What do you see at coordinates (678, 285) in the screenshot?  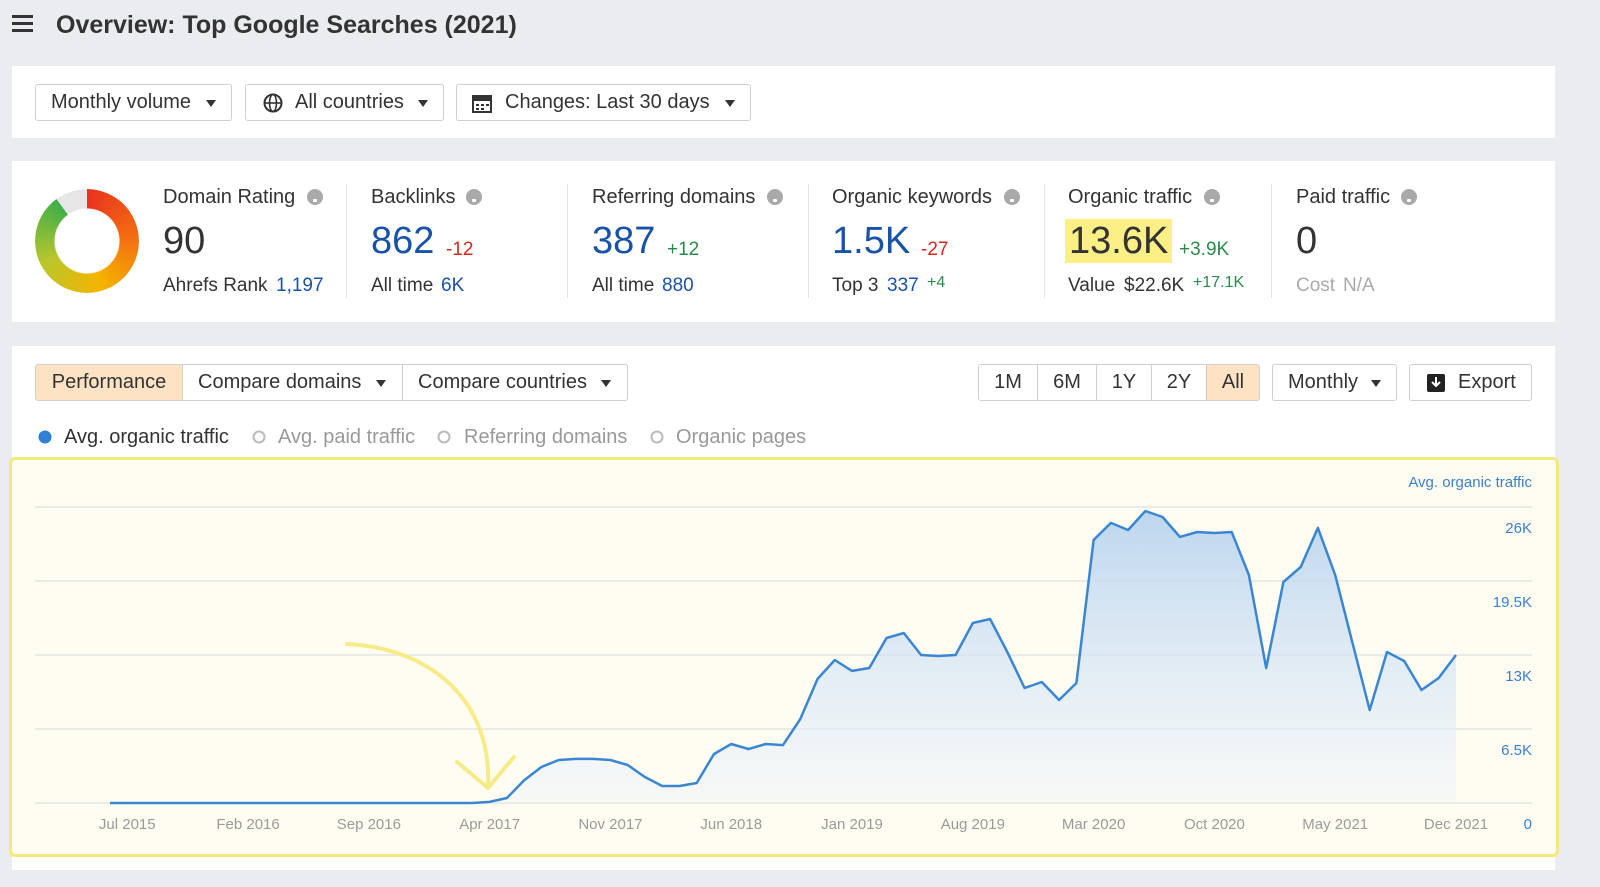 I see `metric-sub-value: 880` at bounding box center [678, 285].